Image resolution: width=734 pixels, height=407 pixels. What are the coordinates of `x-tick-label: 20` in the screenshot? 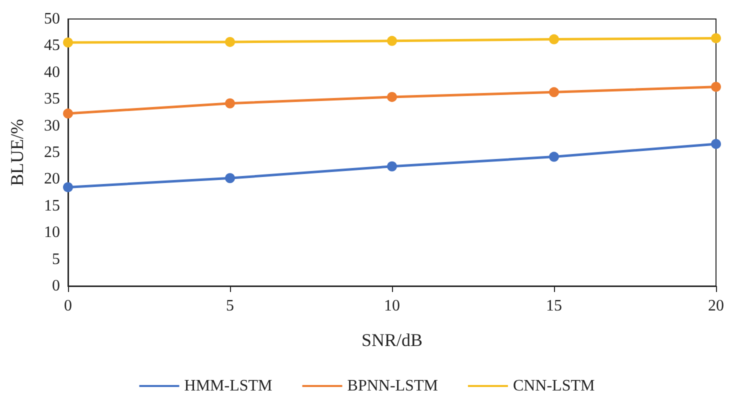 It's located at (716, 306).